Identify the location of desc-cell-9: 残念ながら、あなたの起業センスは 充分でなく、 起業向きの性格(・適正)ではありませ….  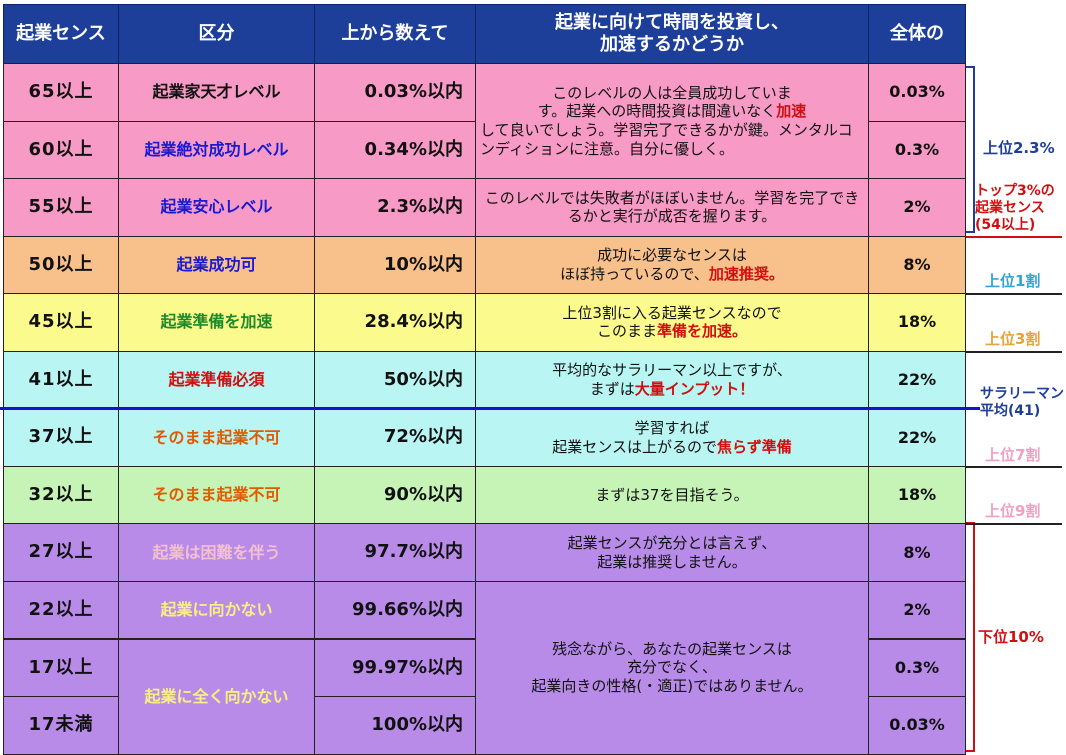
(672, 667).